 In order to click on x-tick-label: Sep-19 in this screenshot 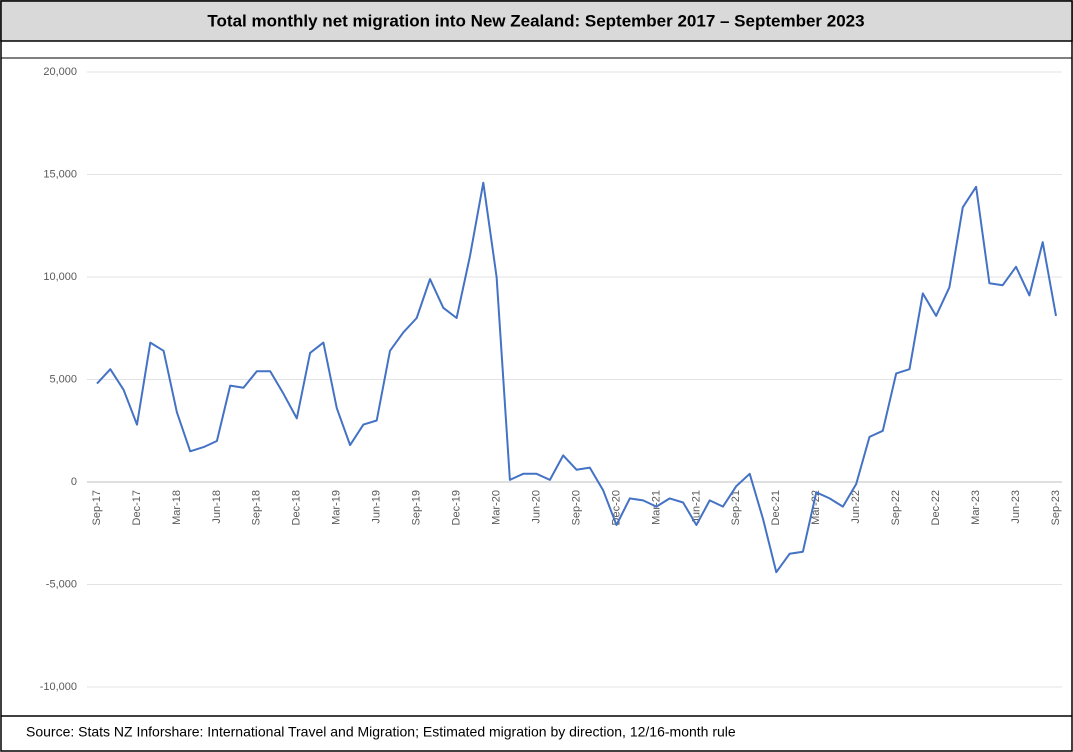, I will do `click(417, 507)`.